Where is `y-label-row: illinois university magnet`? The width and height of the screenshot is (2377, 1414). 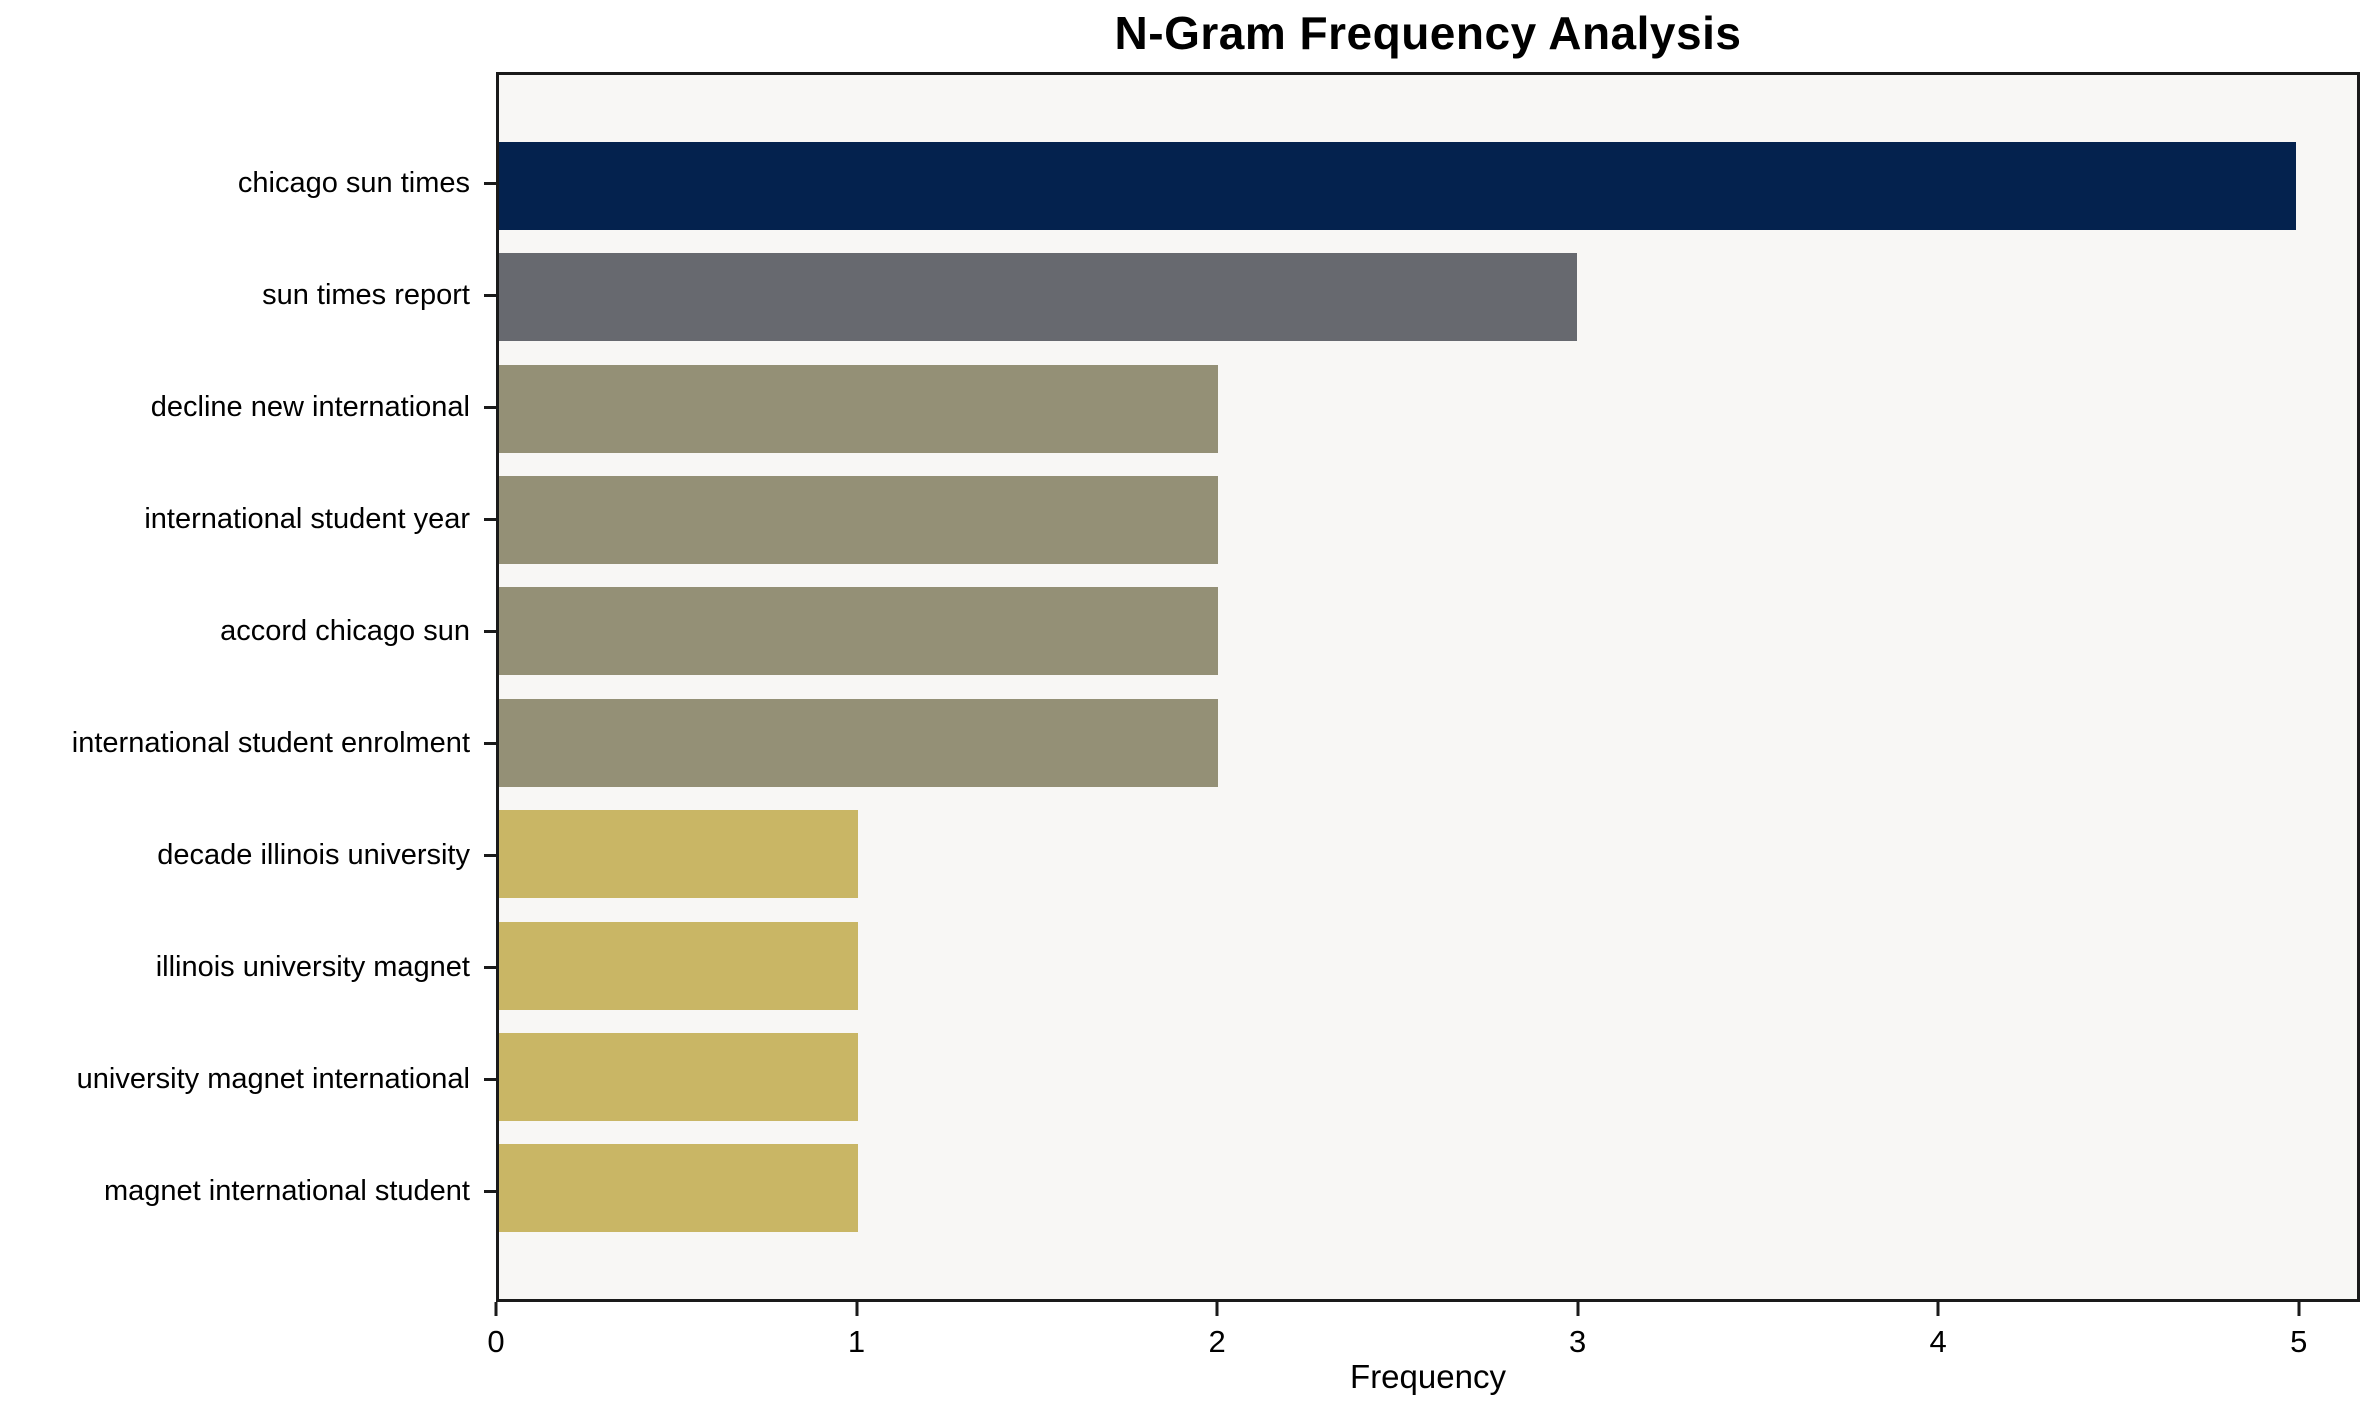
y-label-row: illinois university magnet is located at coordinates (248, 967).